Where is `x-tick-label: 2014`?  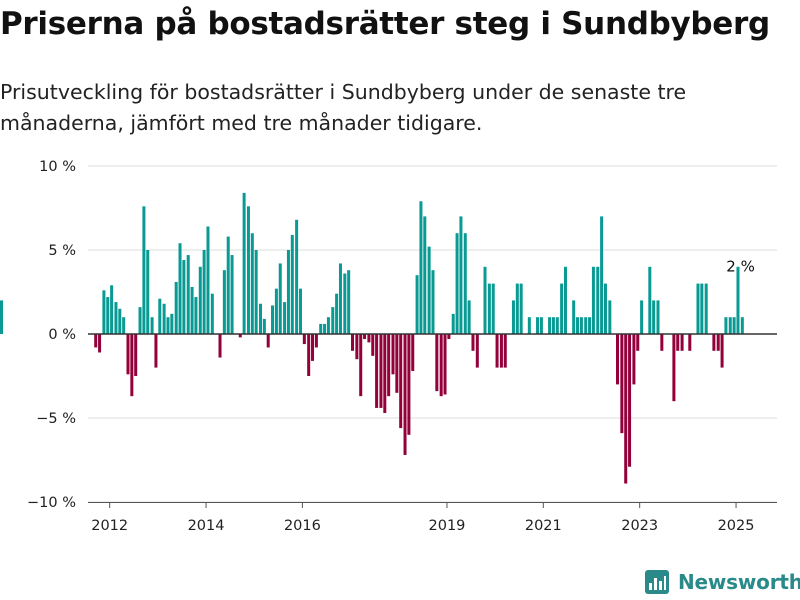
x-tick-label: 2014 is located at coordinates (206, 524).